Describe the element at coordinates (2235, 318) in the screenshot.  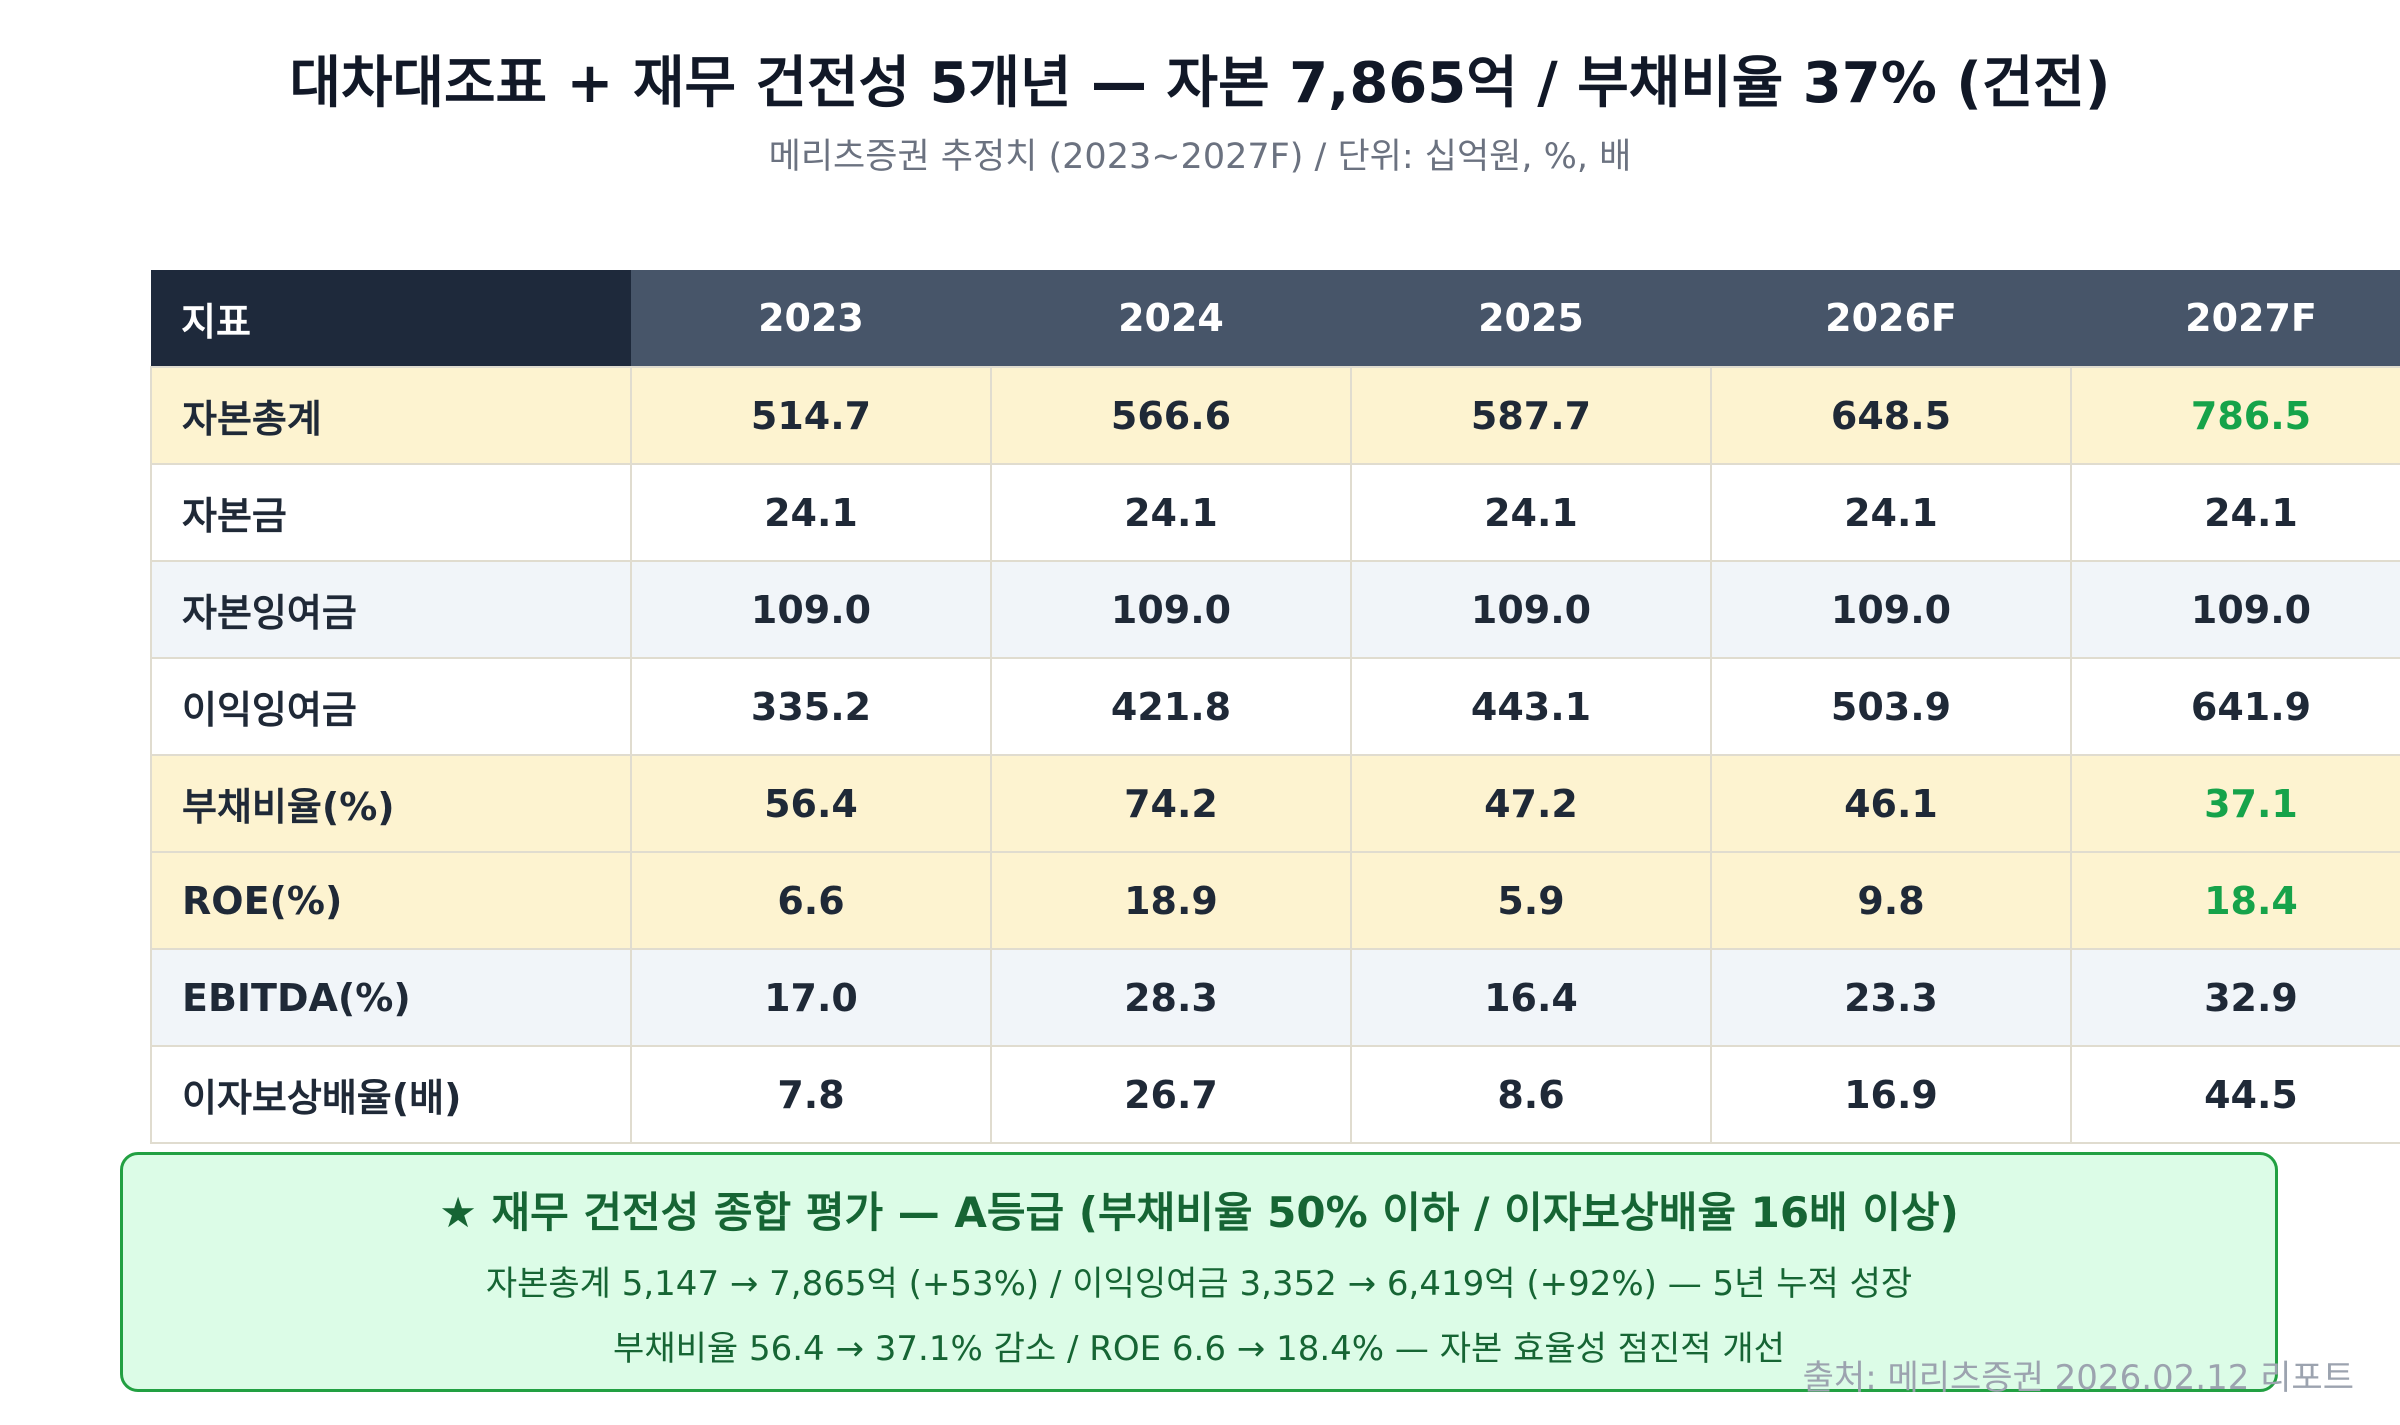
I see `column-header-year: 2027F` at that location.